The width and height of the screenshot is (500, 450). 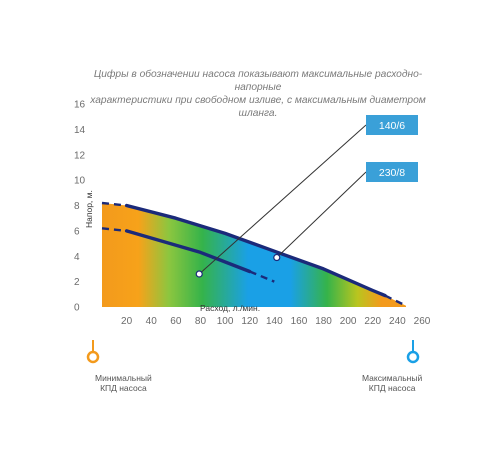 I want to click on x-tick-label: 140, so click(x=274, y=321).